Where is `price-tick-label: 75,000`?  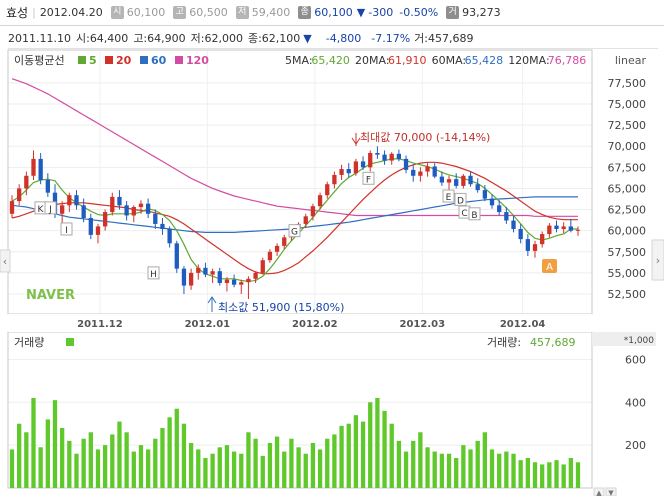
price-tick-label: 75,000 is located at coordinates (627, 104).